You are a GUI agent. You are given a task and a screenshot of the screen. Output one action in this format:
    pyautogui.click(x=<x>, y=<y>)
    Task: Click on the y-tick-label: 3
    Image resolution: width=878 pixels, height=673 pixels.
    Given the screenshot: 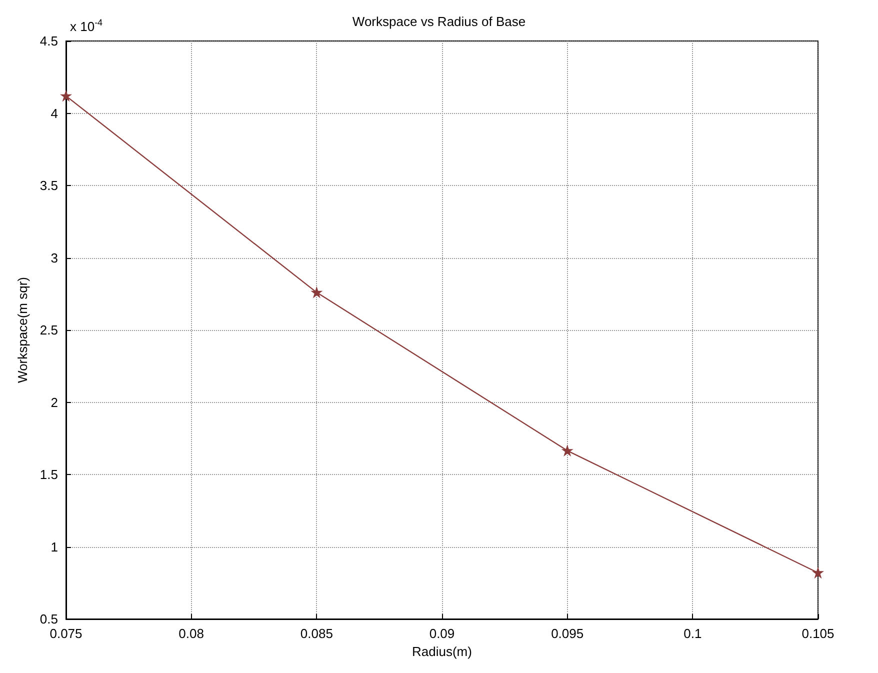 What is the action you would take?
    pyautogui.click(x=54, y=258)
    